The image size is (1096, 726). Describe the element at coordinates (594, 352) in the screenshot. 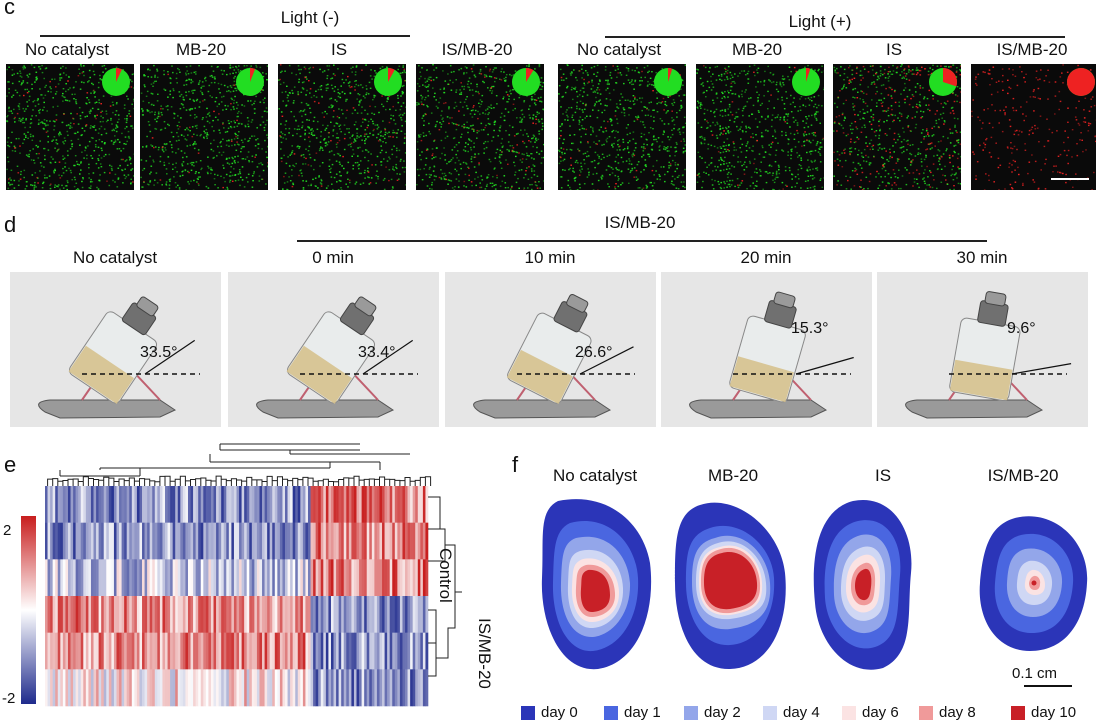

I see `tilt-angle-2: 26.6°` at that location.